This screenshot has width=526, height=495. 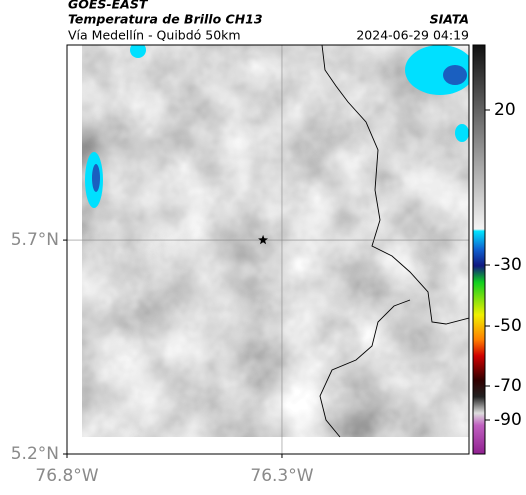 I want to click on location-marker, so click(x=263, y=239).